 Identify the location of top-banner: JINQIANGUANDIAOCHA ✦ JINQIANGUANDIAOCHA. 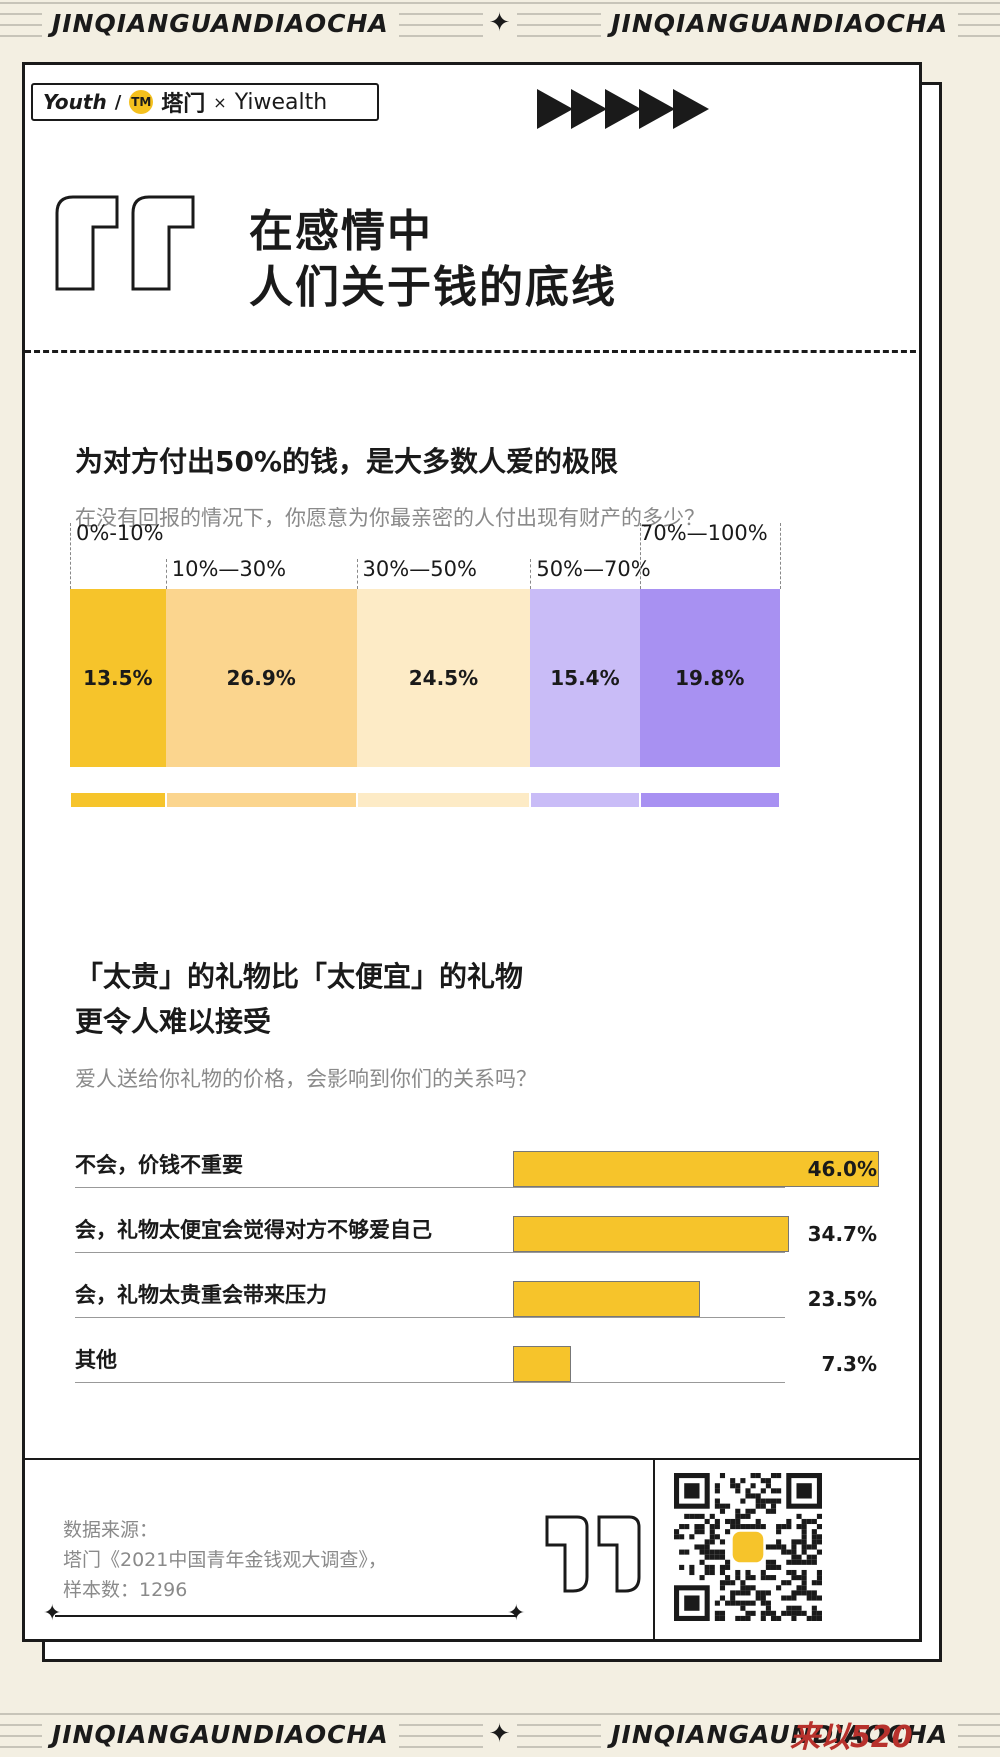
(500, 23).